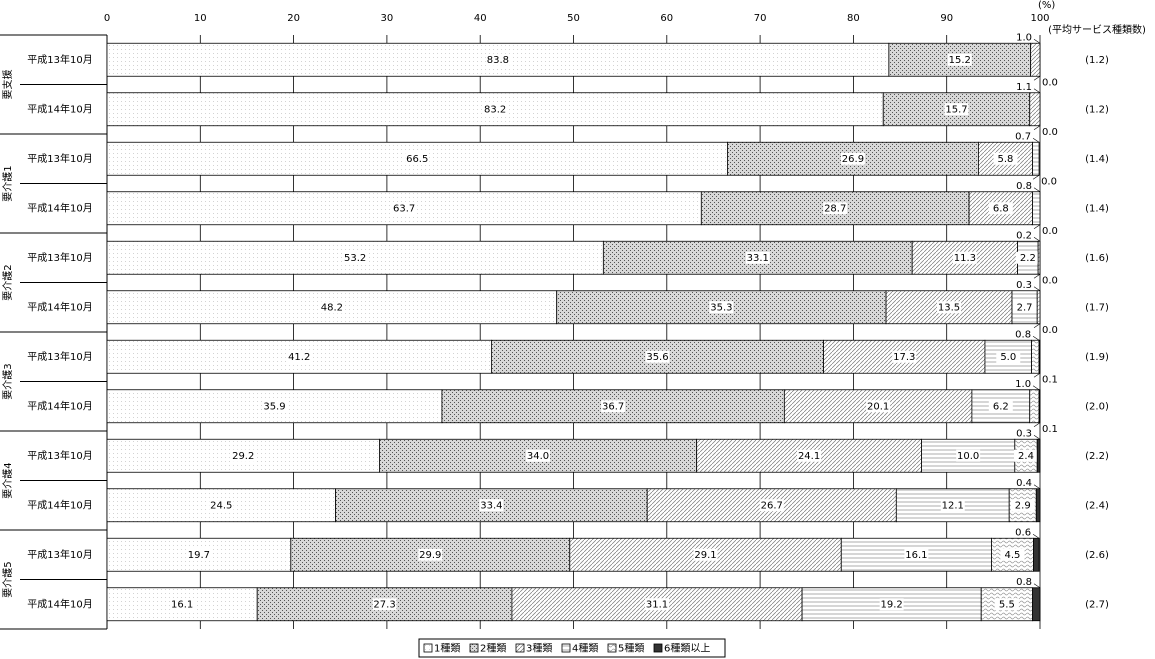 This screenshot has width=1155, height=659. What do you see at coordinates (7, 579) in the screenshot?
I see `group-label: 要介護5` at bounding box center [7, 579].